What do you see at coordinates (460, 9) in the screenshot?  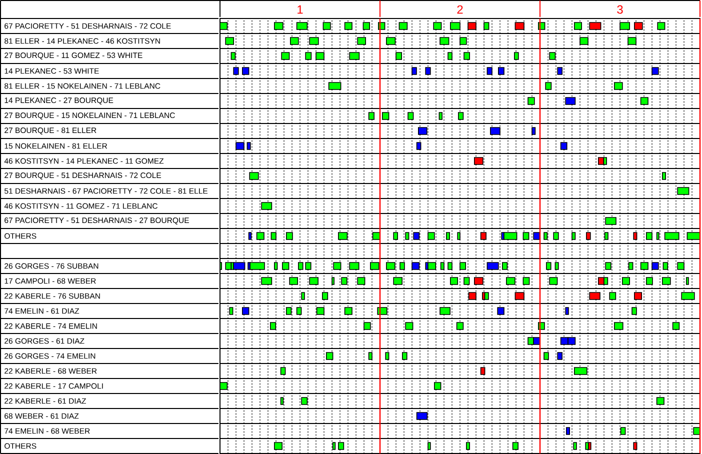 I see `x-tick-label: 2` at bounding box center [460, 9].